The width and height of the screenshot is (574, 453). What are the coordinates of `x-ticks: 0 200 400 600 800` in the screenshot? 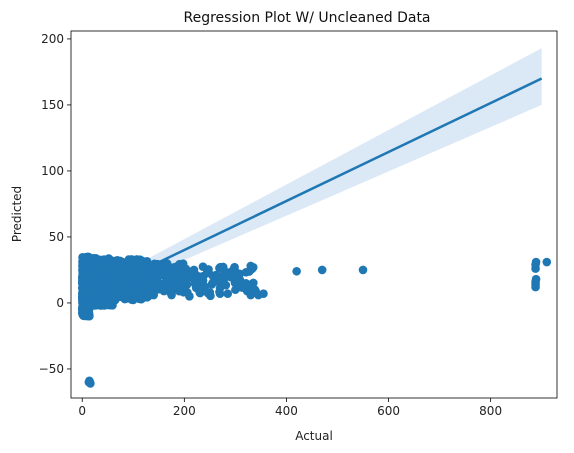 It's located at (290, 408).